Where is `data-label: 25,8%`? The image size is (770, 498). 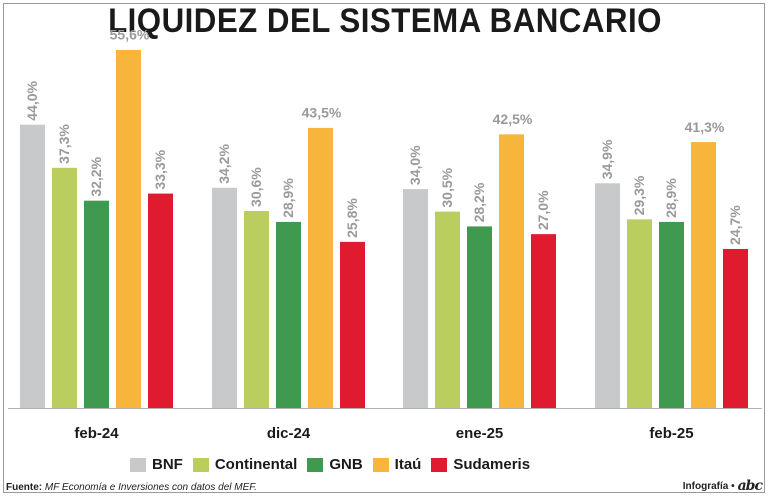 data-label: 25,8% is located at coordinates (352, 218).